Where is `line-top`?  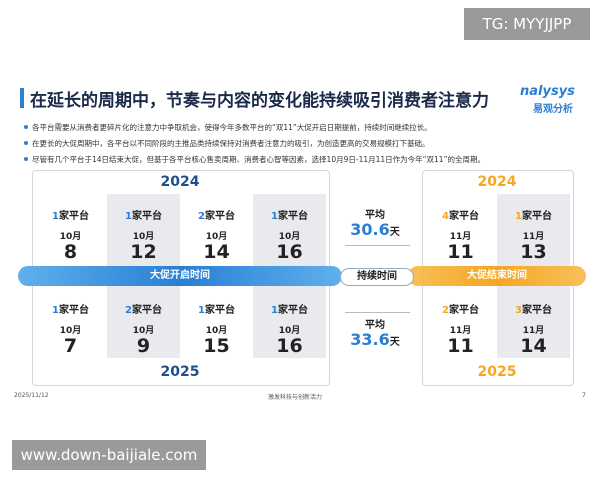
line-top is located at coordinates (377, 245).